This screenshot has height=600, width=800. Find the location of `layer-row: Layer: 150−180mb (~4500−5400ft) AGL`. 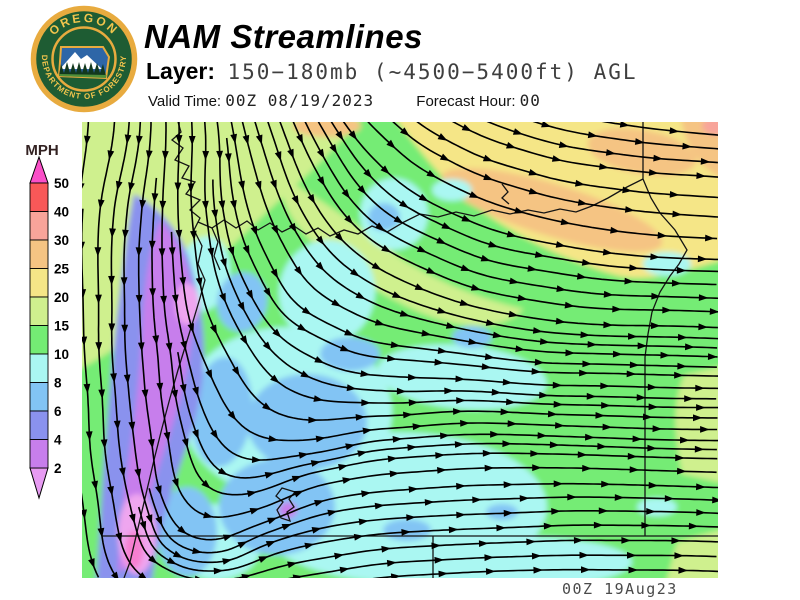

layer-row: Layer: 150−180mb (~4500−5400ft) AGL is located at coordinates (392, 71).